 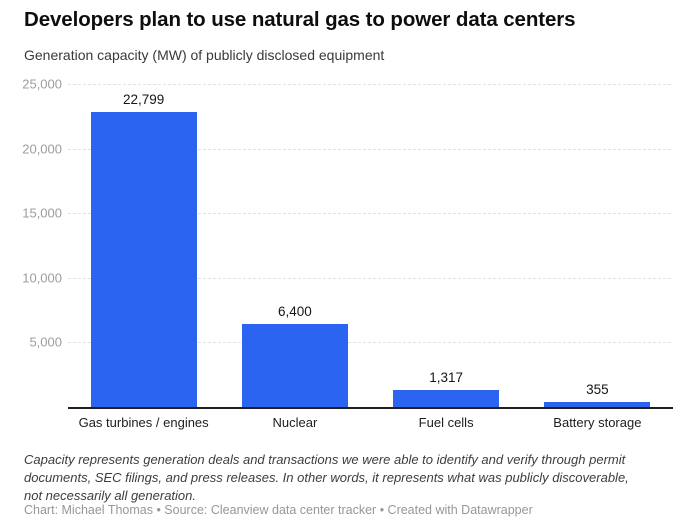 I want to click on y-axis-tick-label: 10,000, so click(x=42, y=278).